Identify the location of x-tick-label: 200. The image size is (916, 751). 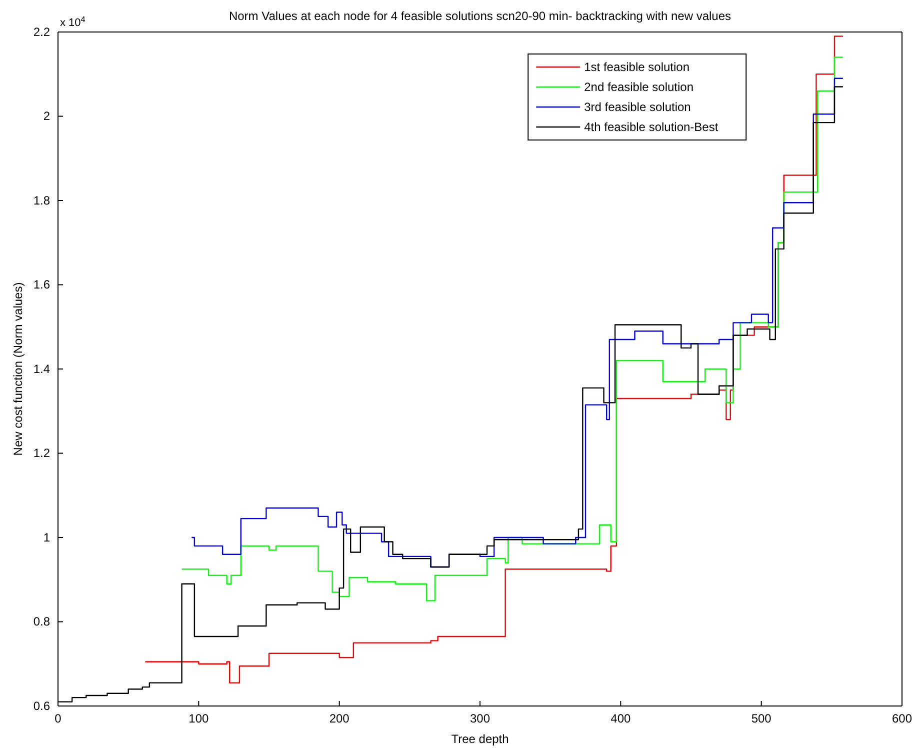
(339, 719).